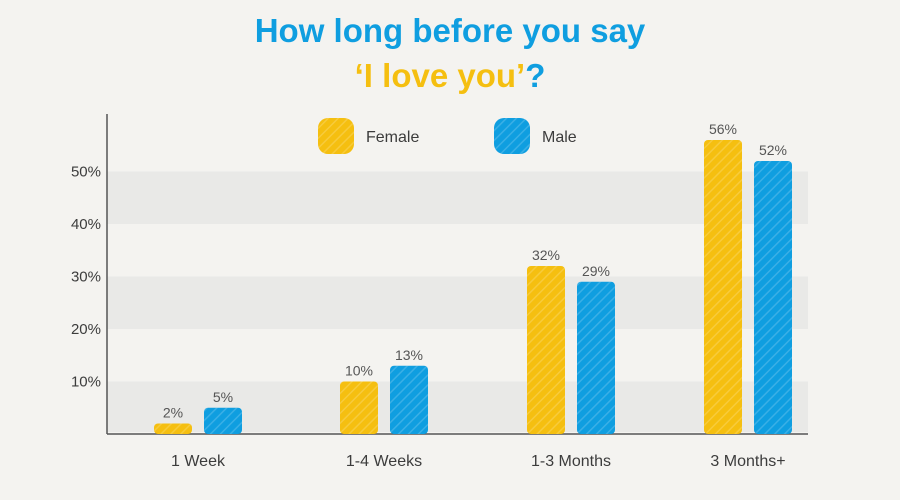 This screenshot has width=900, height=500. Describe the element at coordinates (86, 382) in the screenshot. I see `y-tick-label: 10%` at that location.